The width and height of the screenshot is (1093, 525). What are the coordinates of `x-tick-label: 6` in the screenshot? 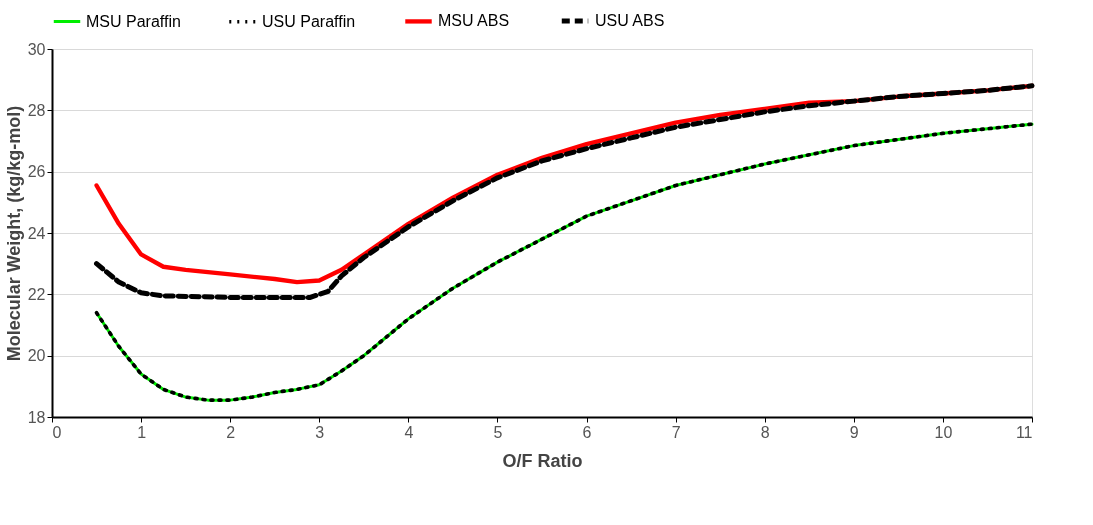 It's located at (587, 432).